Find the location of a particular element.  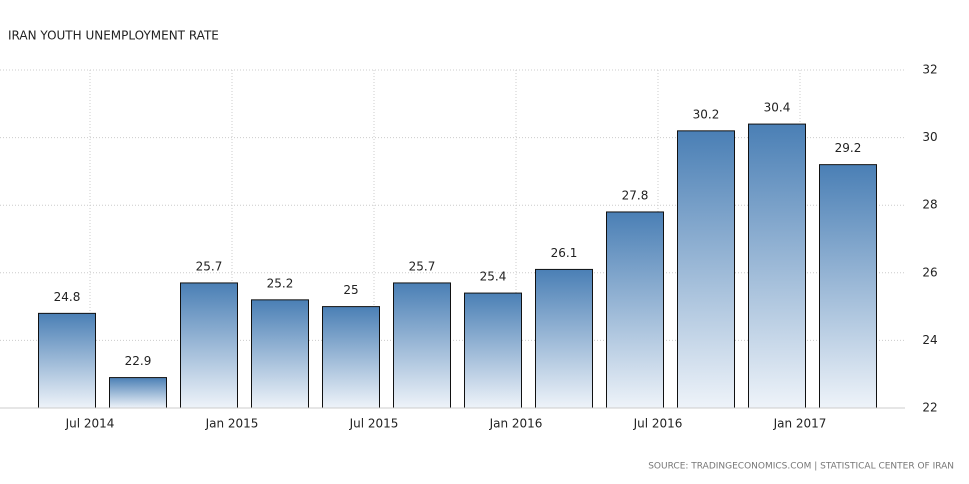

x-tick-label: Jul 2016 is located at coordinates (658, 424).